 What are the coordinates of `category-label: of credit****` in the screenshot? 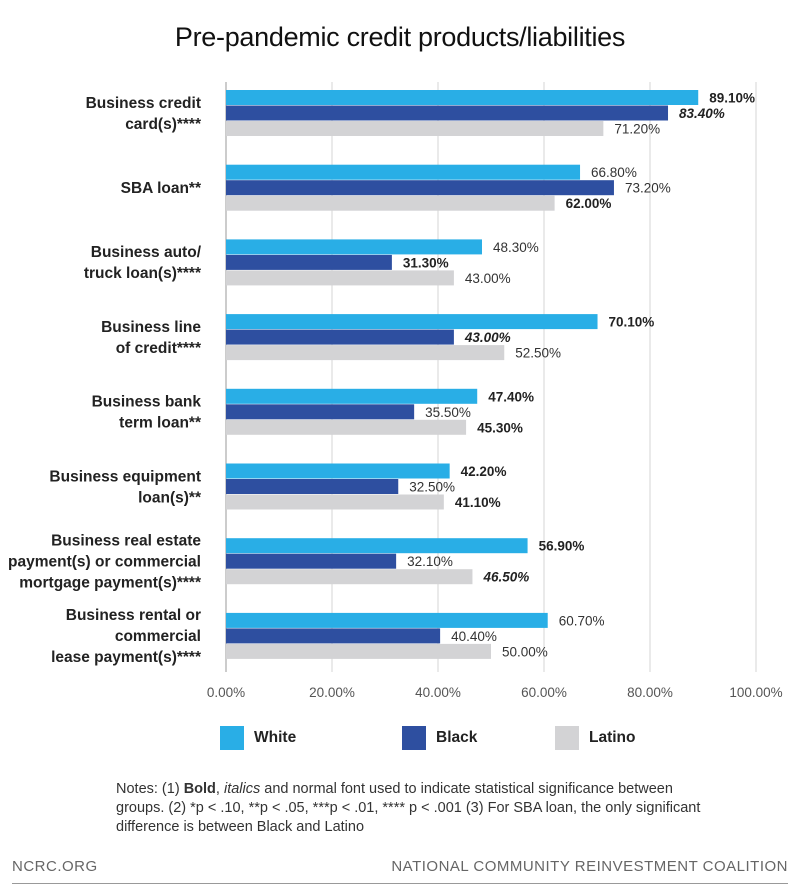 It's located at (159, 348).